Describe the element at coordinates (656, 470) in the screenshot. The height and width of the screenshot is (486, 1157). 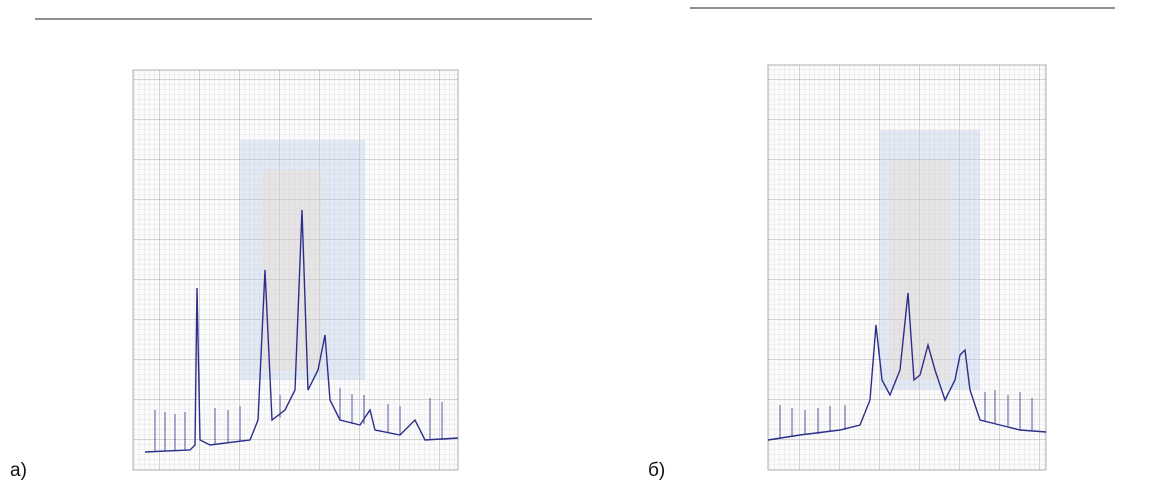
I see `panel-label: б)` at that location.